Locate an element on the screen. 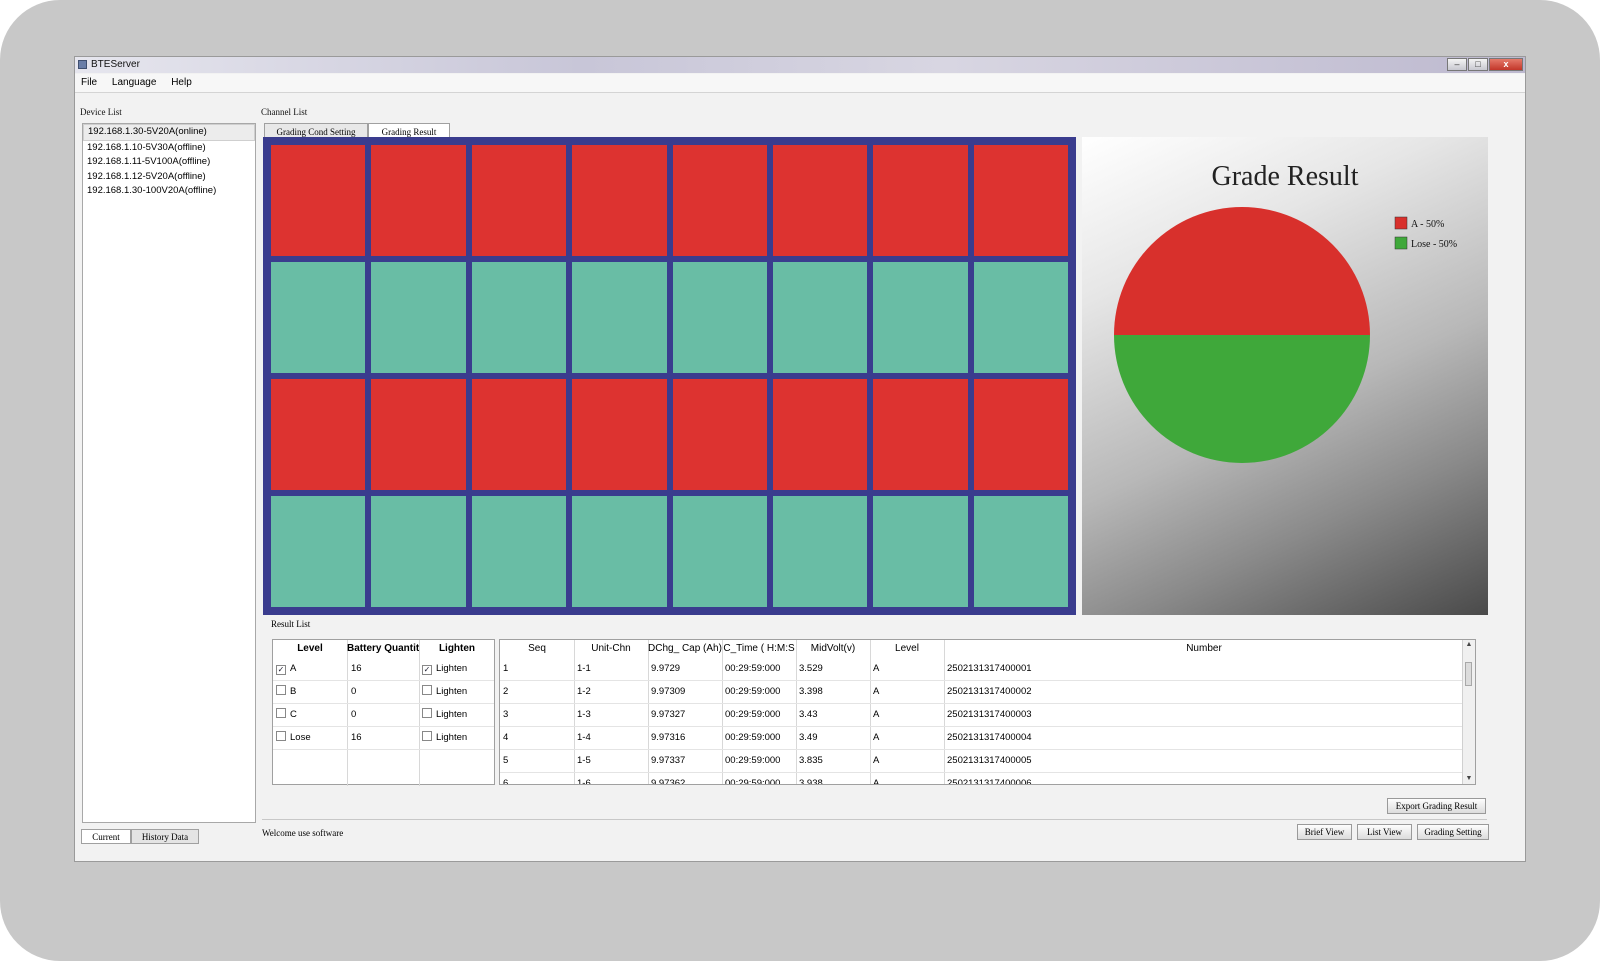 This screenshot has height=961, width=1600. level-checkbox: ✓ is located at coordinates (281, 670).